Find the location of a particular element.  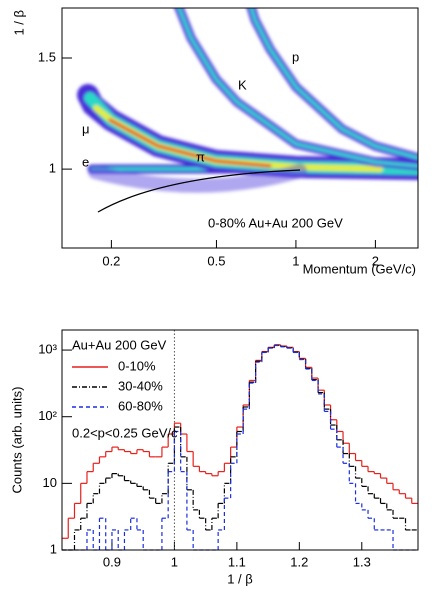

x-tick-label: 0.5 is located at coordinates (216, 260).